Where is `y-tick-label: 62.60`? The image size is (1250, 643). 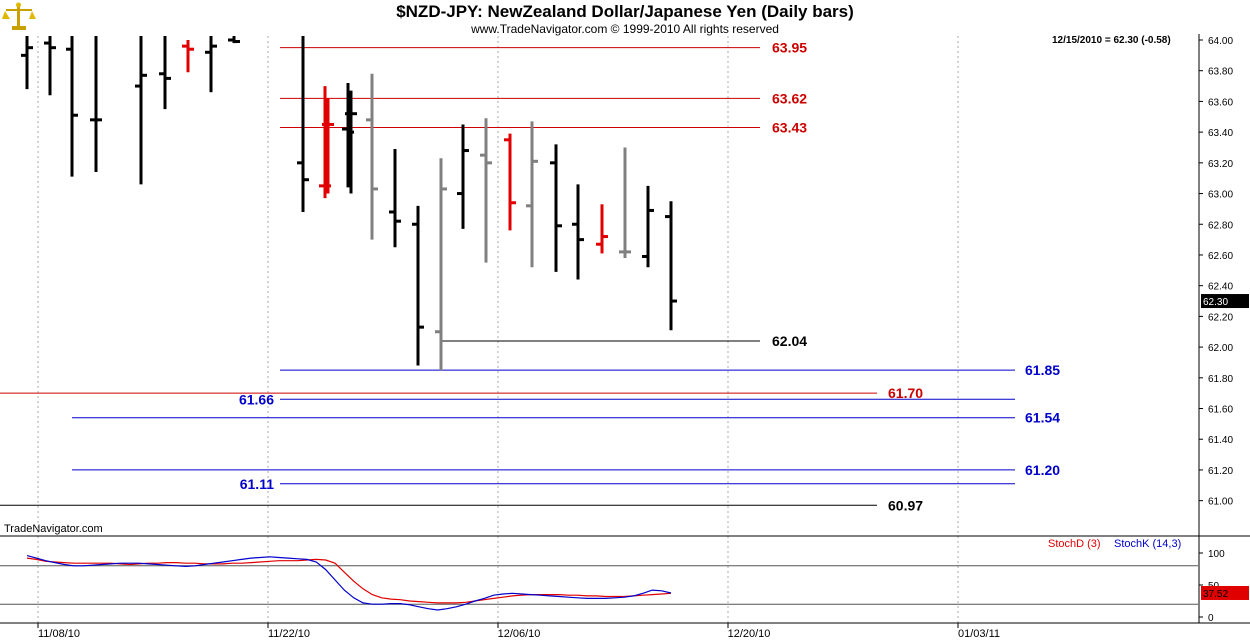 y-tick-label: 62.60 is located at coordinates (1220, 256).